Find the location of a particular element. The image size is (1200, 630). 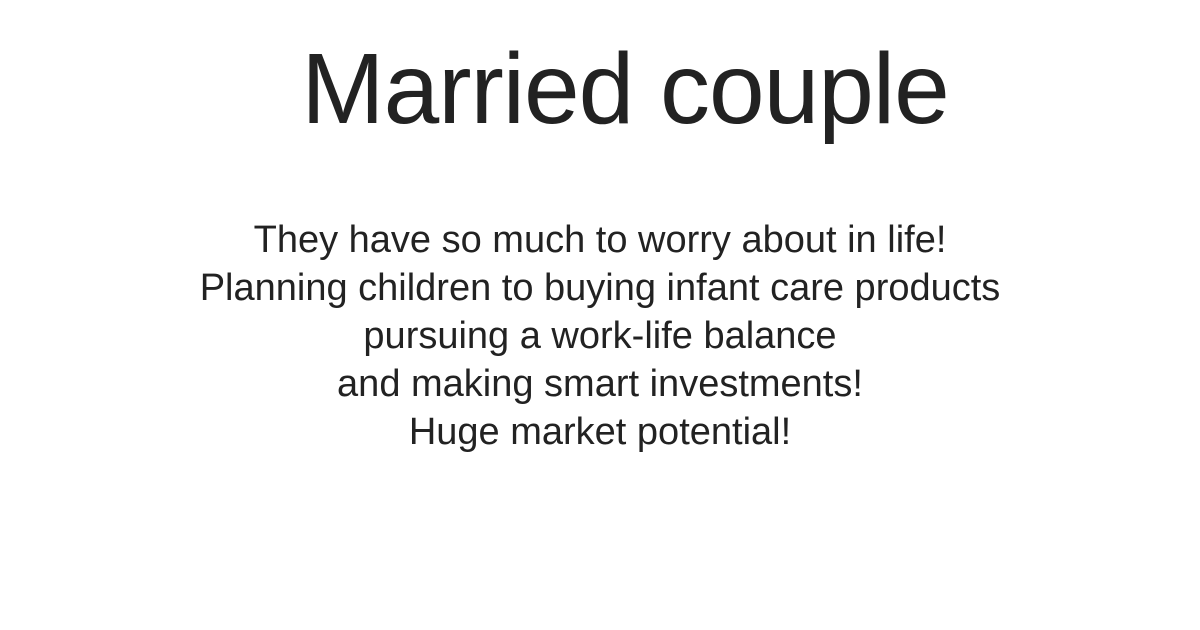

body-line-3: pursuing a work-life balance is located at coordinates (600, 336).